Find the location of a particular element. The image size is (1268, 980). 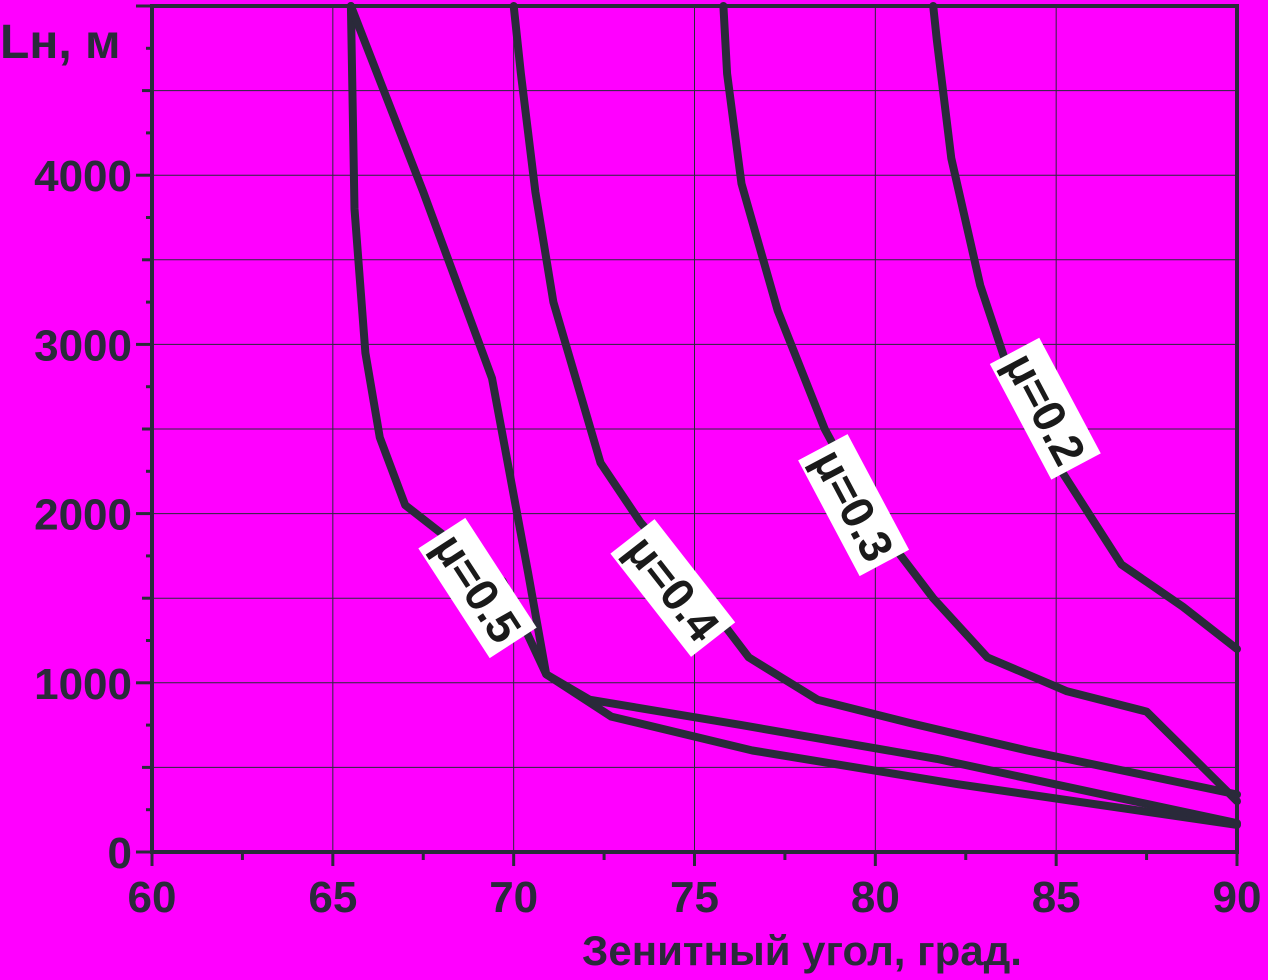

x-tick-label: 85 is located at coordinates (1056, 897).